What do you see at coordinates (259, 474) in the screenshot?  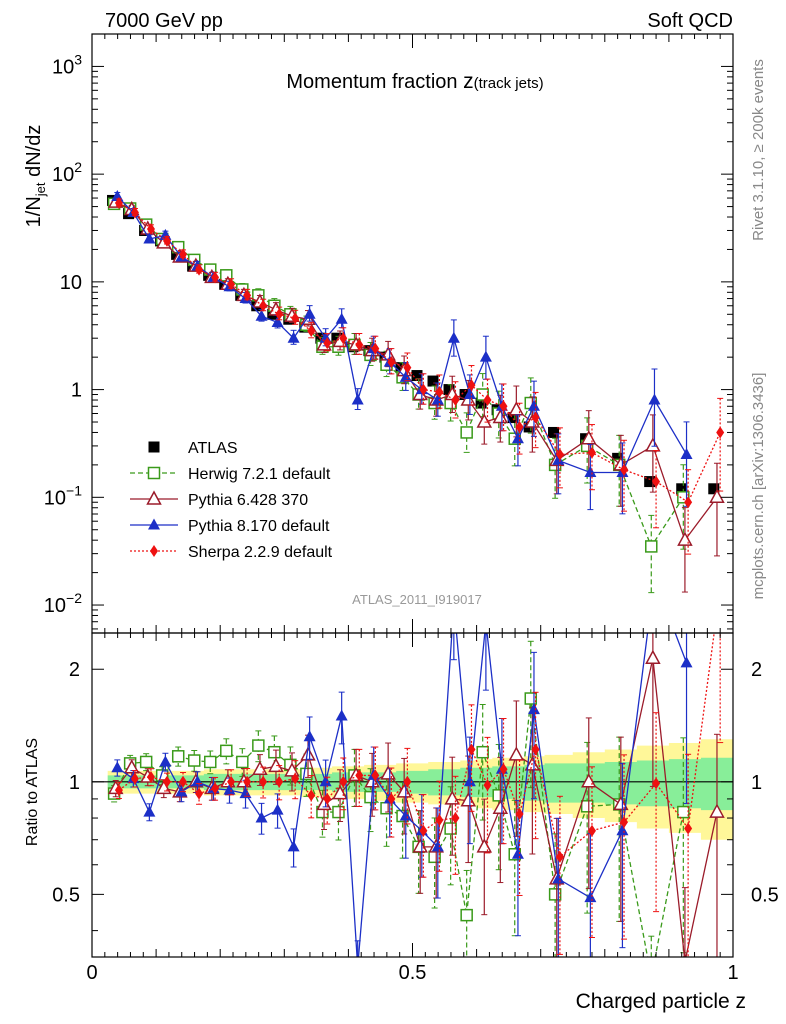 I see `legend-label-herwig: Herwig 7.2.1 default` at bounding box center [259, 474].